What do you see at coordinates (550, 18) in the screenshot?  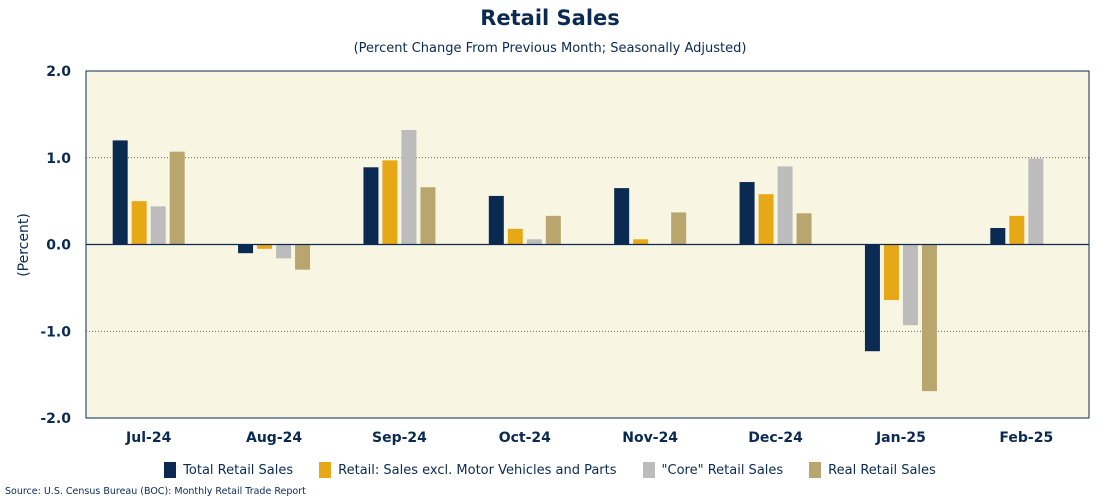 I see `chart-title: Retail Sales` at bounding box center [550, 18].